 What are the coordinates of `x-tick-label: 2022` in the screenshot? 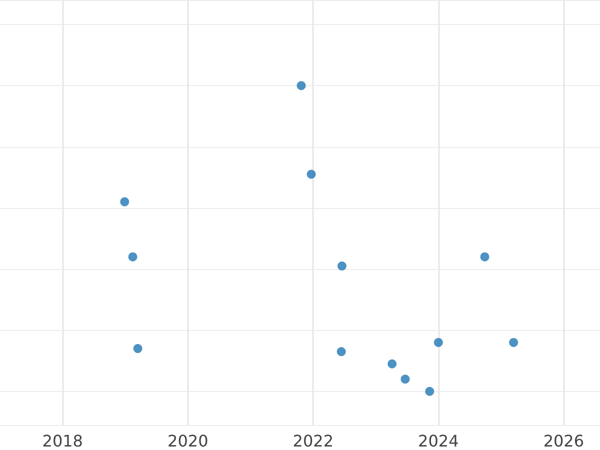 It's located at (313, 441).